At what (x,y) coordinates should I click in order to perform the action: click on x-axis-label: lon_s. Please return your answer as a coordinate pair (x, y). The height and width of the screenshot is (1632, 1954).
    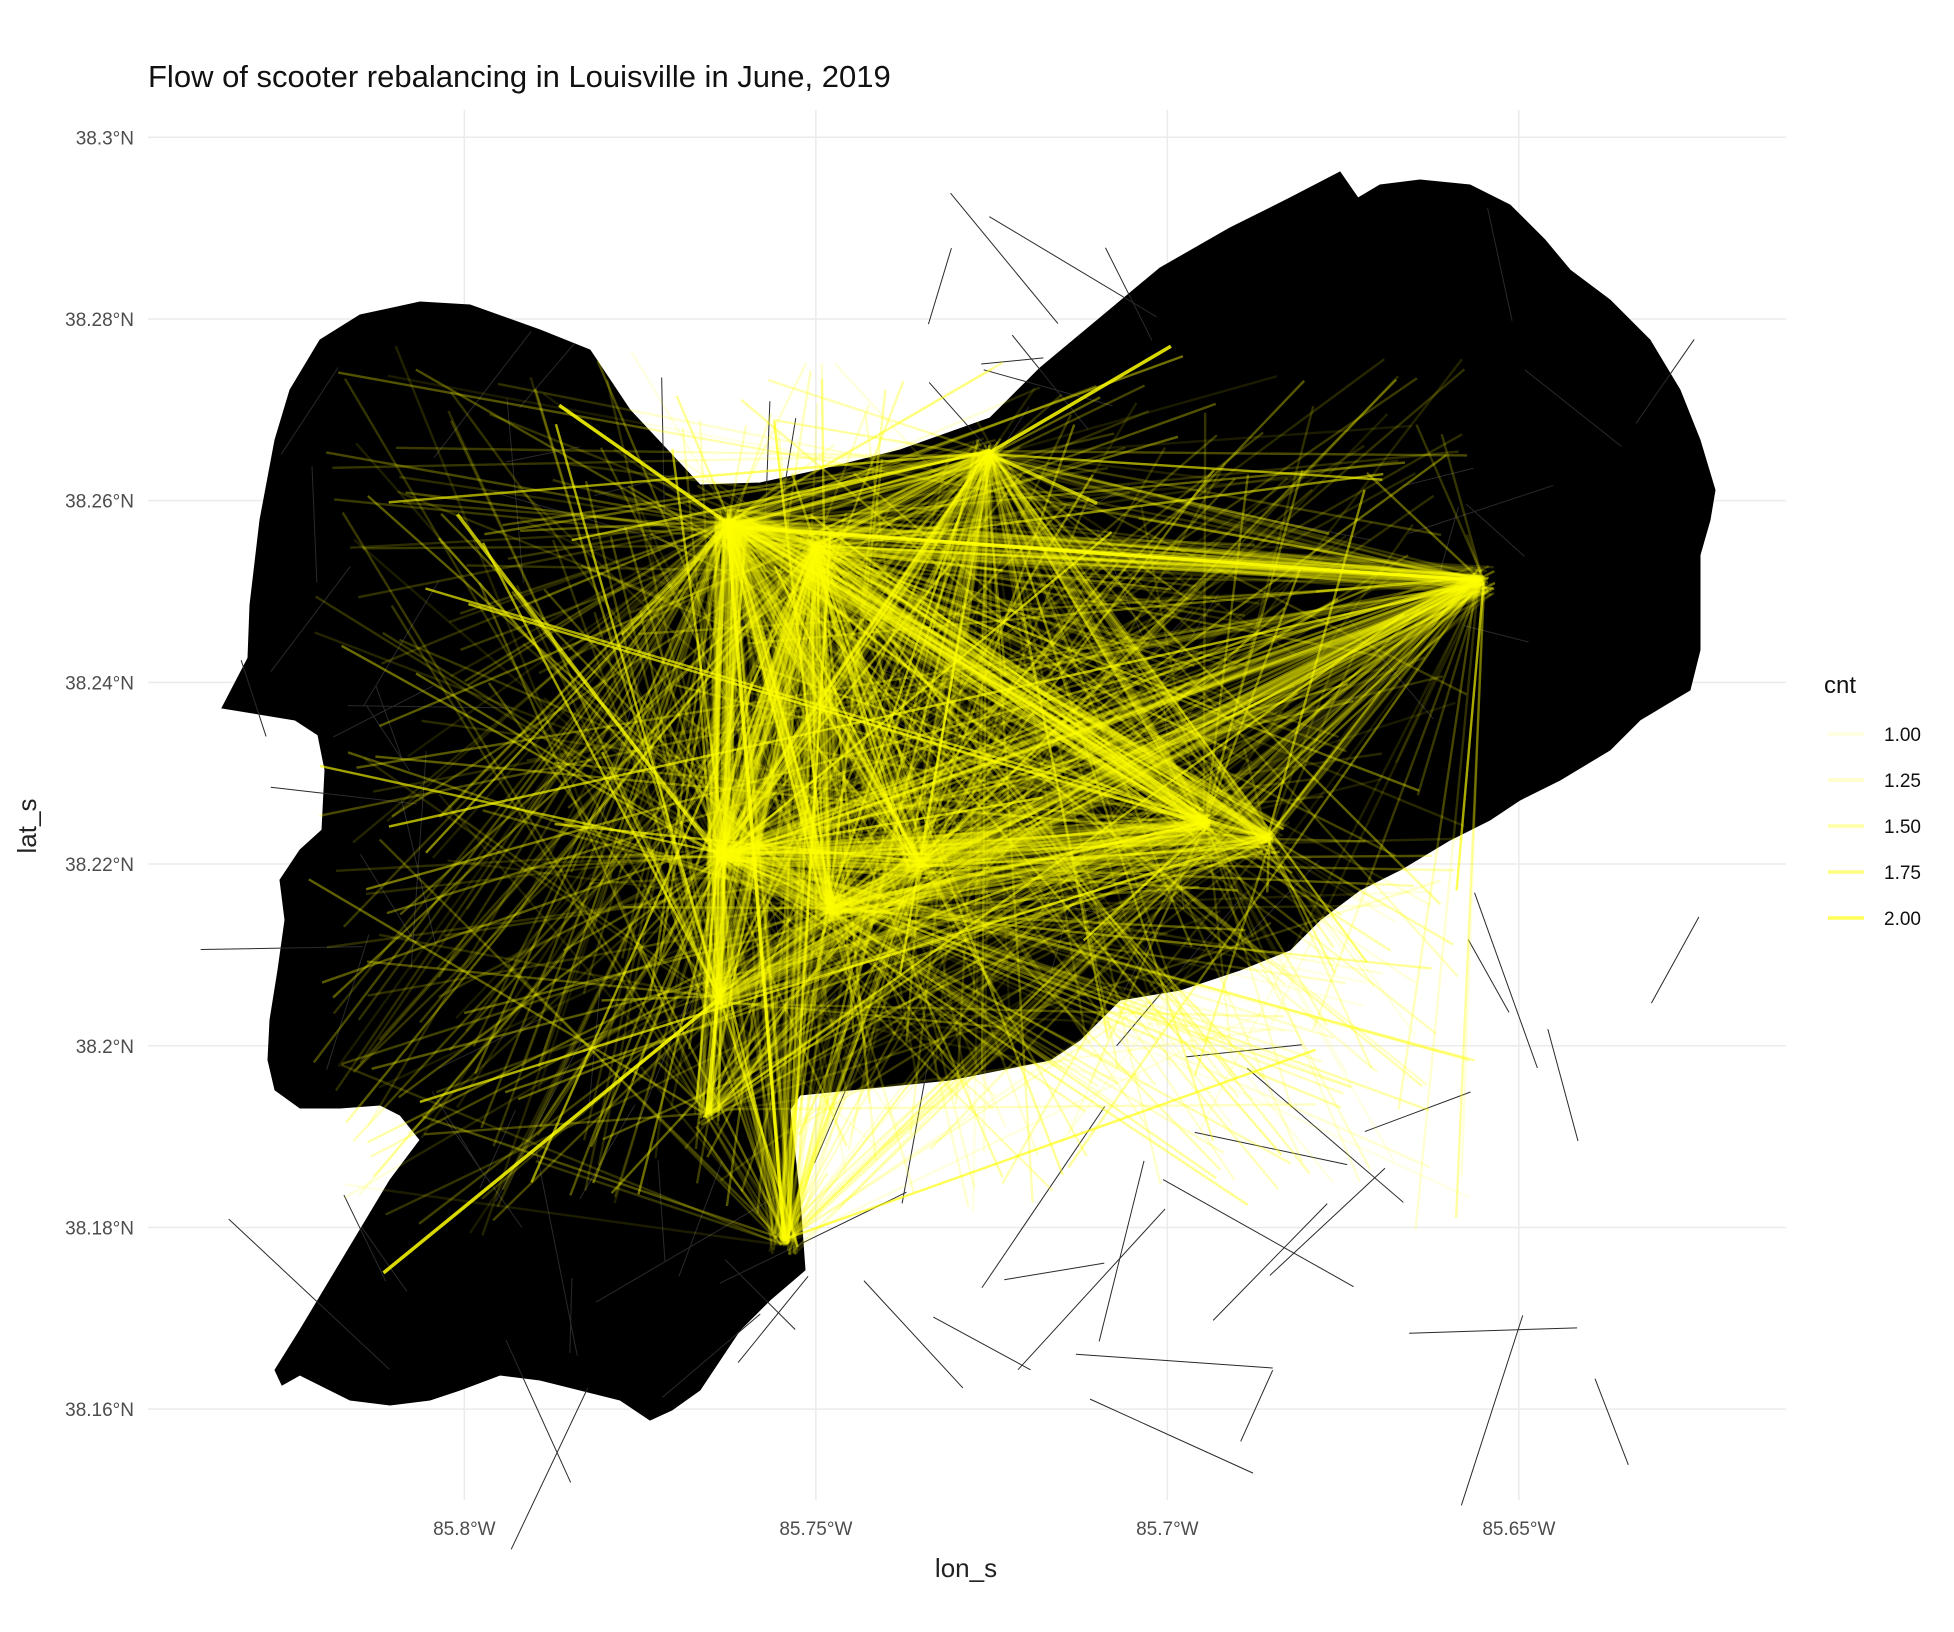
    Looking at the image, I should click on (966, 1568).